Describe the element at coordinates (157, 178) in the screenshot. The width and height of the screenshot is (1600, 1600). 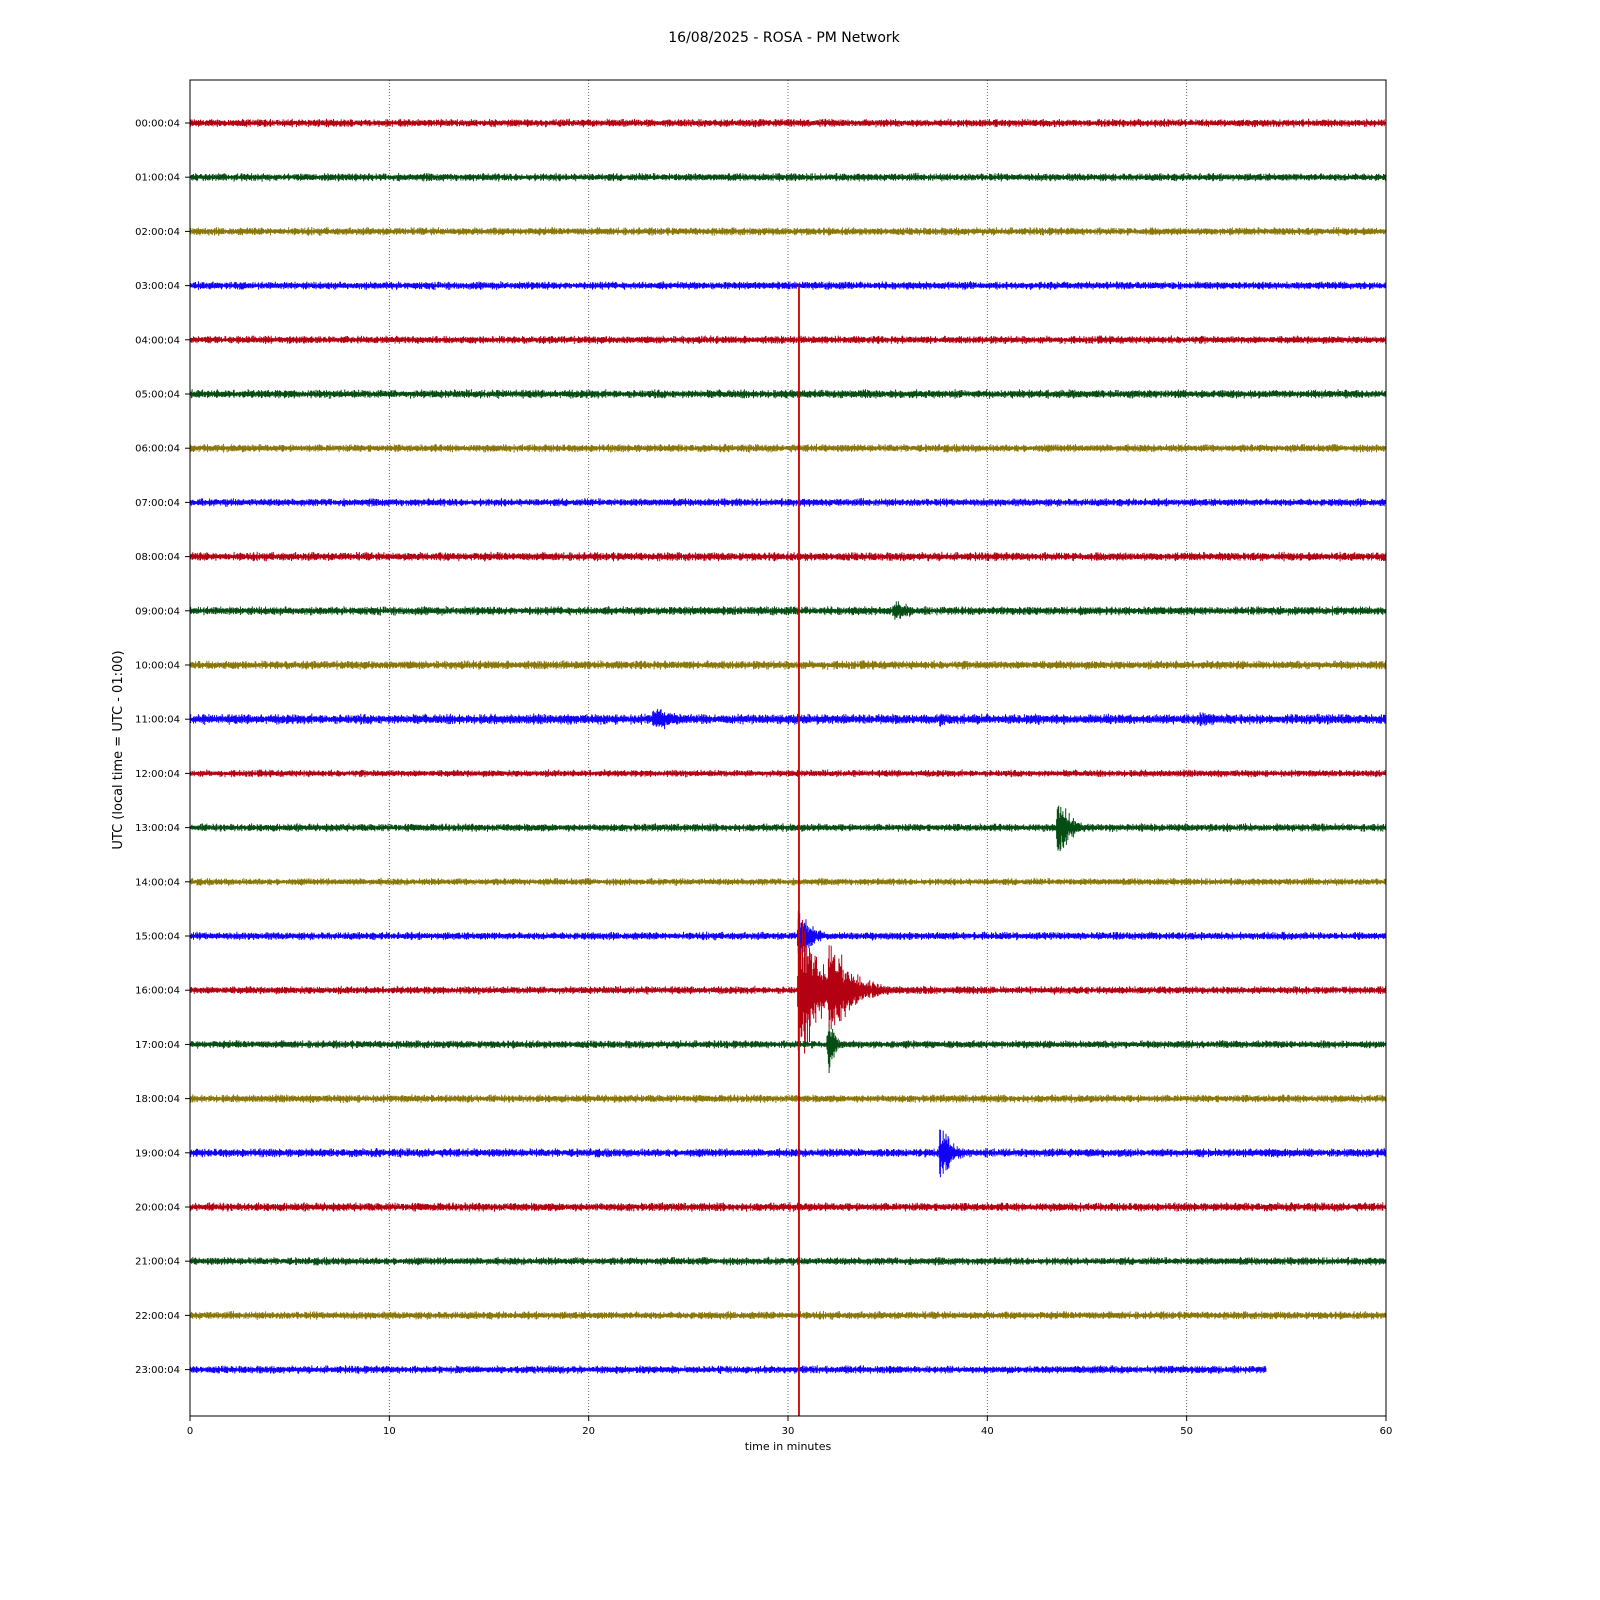
I see `y-tick-label: 01:00:04` at that location.